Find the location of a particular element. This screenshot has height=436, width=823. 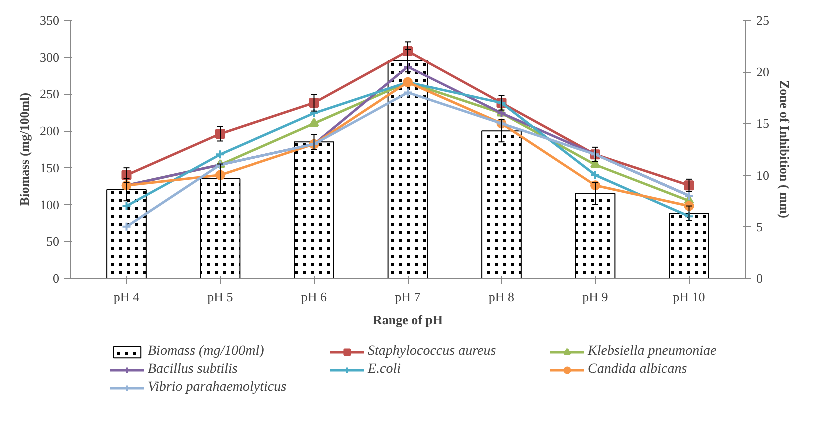

x-tick-label: pH 6 is located at coordinates (314, 297).